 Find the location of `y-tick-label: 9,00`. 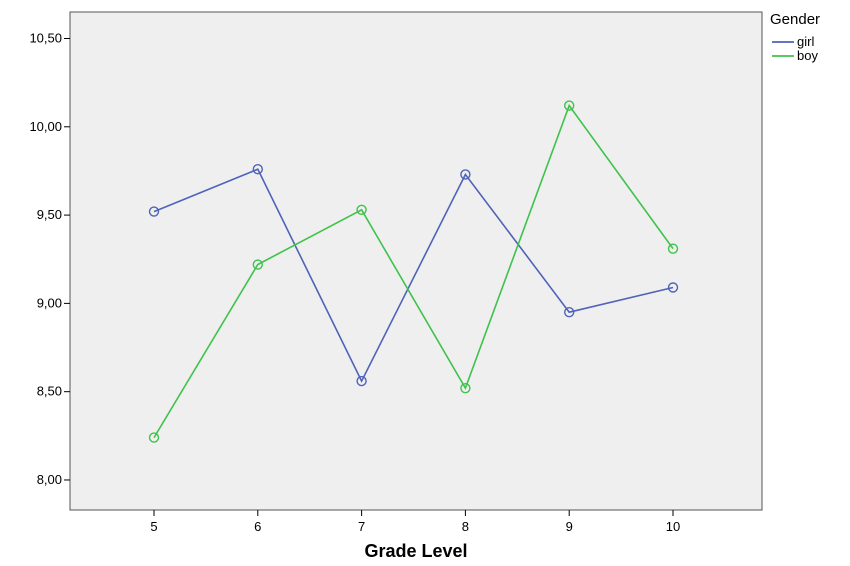

y-tick-label: 9,00 is located at coordinates (49, 302).